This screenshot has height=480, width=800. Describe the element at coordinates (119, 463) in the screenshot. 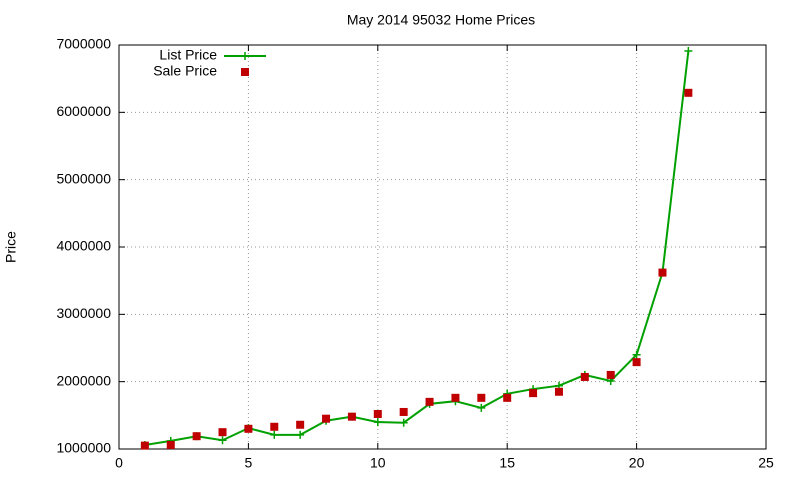

I see `x-tick-label: 0` at that location.